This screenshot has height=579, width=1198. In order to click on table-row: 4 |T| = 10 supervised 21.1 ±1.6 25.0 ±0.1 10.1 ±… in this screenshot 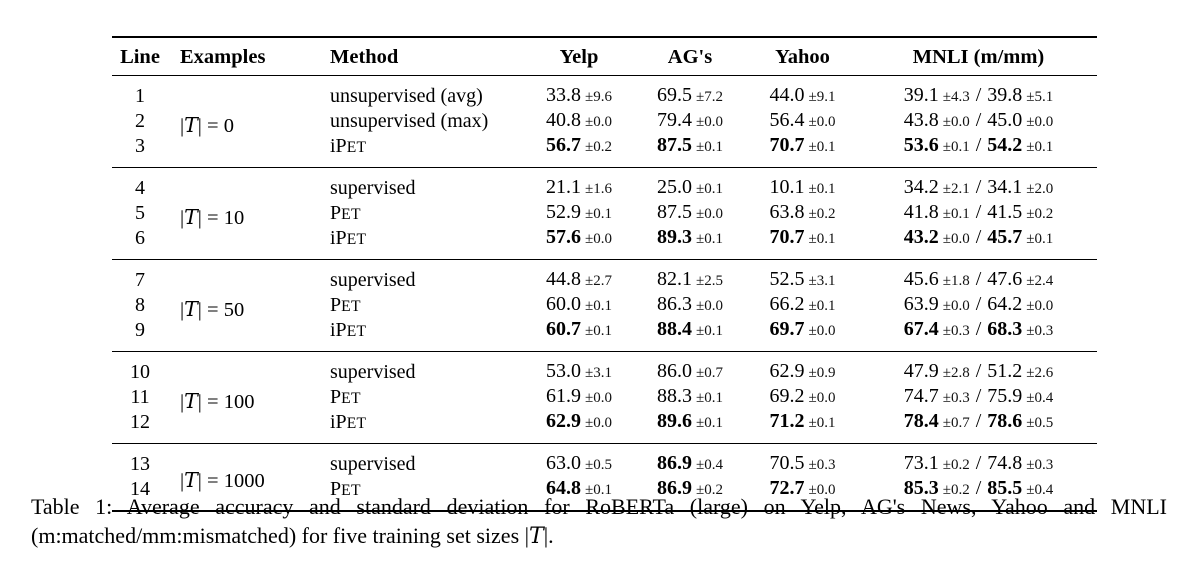, I will do `click(604, 198)`.